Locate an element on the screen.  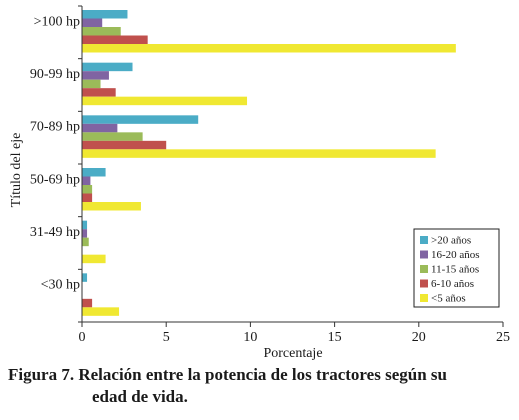
legend-label: 16-20 años is located at coordinates (455, 255).